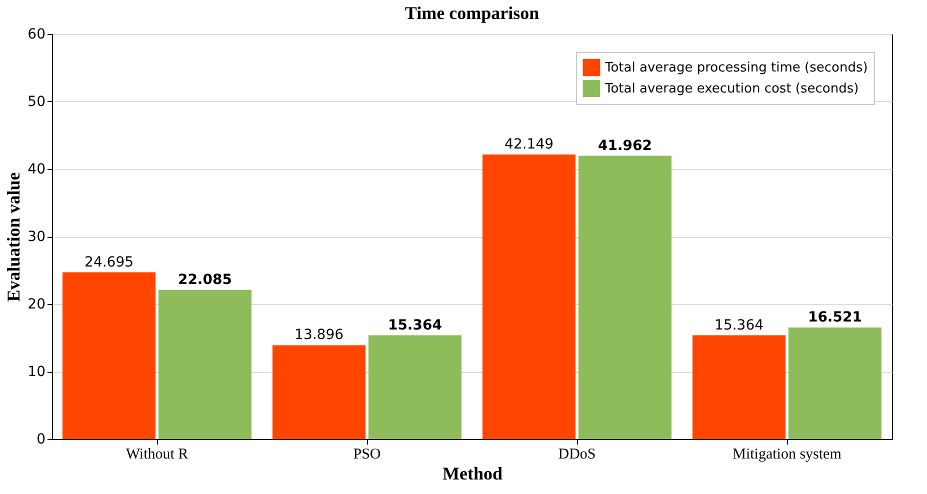  Describe the element at coordinates (577, 454) in the screenshot. I see `x-tick-label: DDoS` at that location.